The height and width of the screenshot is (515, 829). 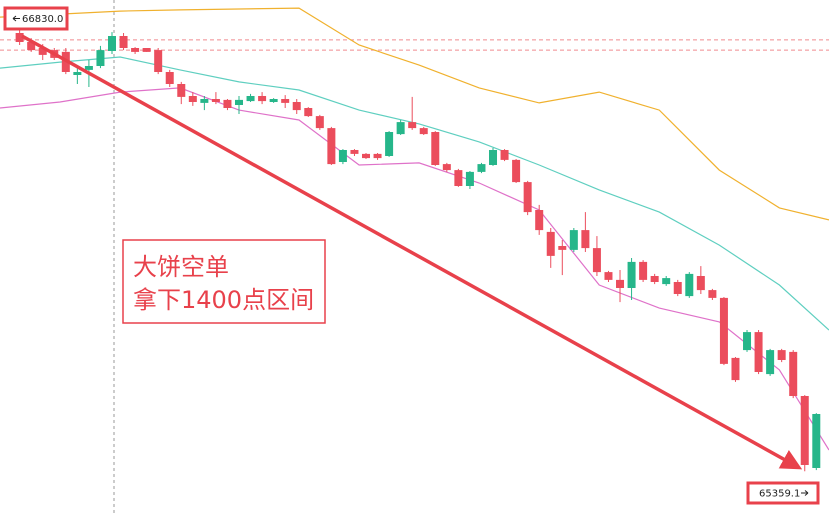 I want to click on annotation-line: 拿下1400点区间, so click(x=223, y=300).